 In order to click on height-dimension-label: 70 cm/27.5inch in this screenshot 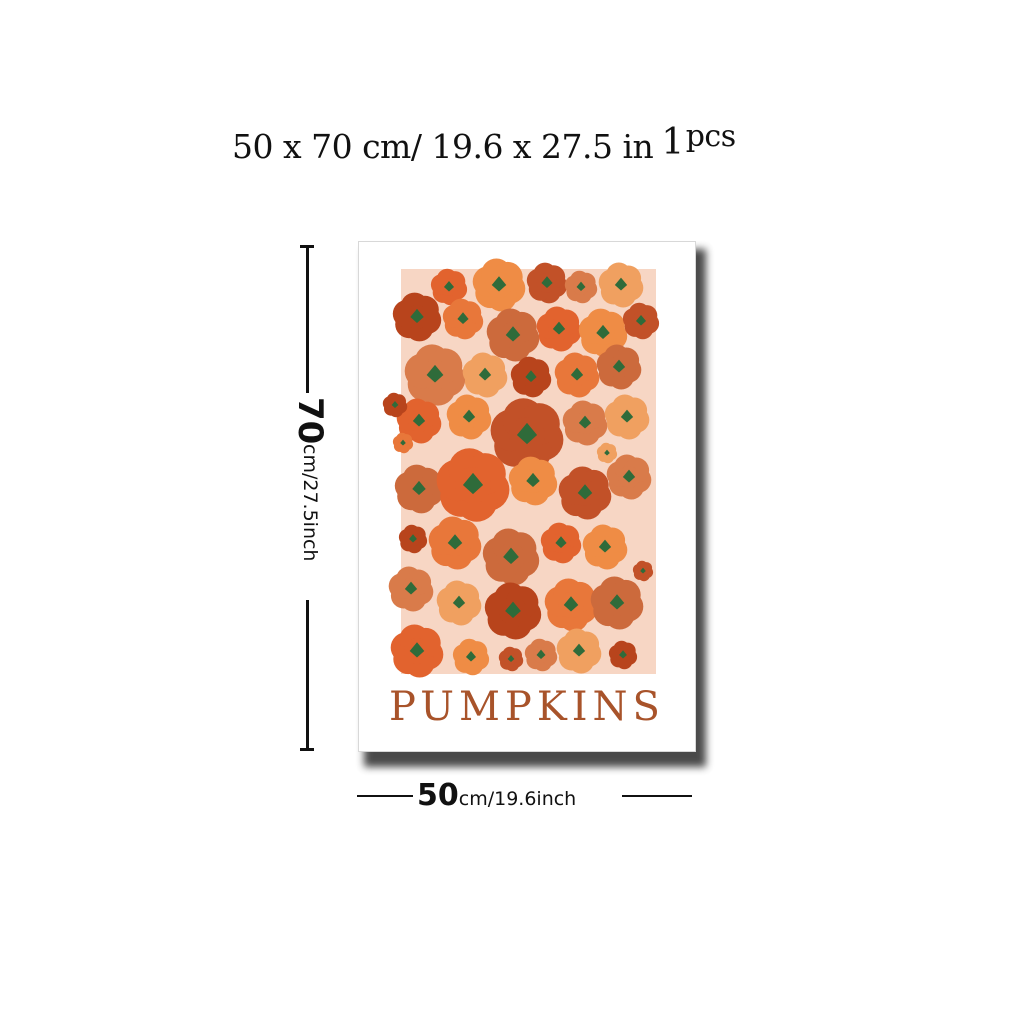, I will do `click(310, 497)`.